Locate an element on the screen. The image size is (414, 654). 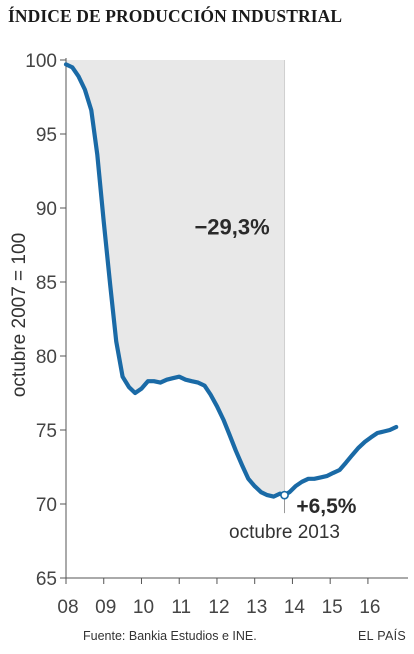
decline-annotation: −29,3% is located at coordinates (231, 227).